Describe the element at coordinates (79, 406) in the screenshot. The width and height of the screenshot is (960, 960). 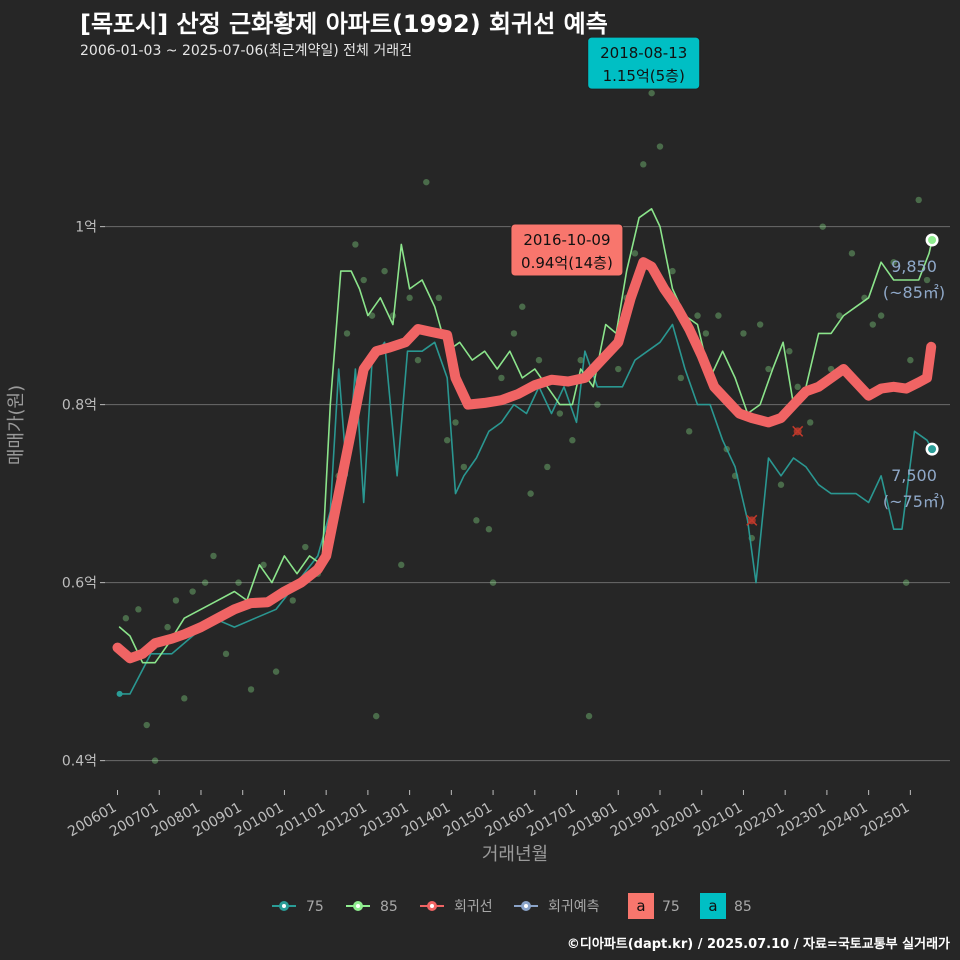
I see `y-tick-label: 0.8억` at that location.